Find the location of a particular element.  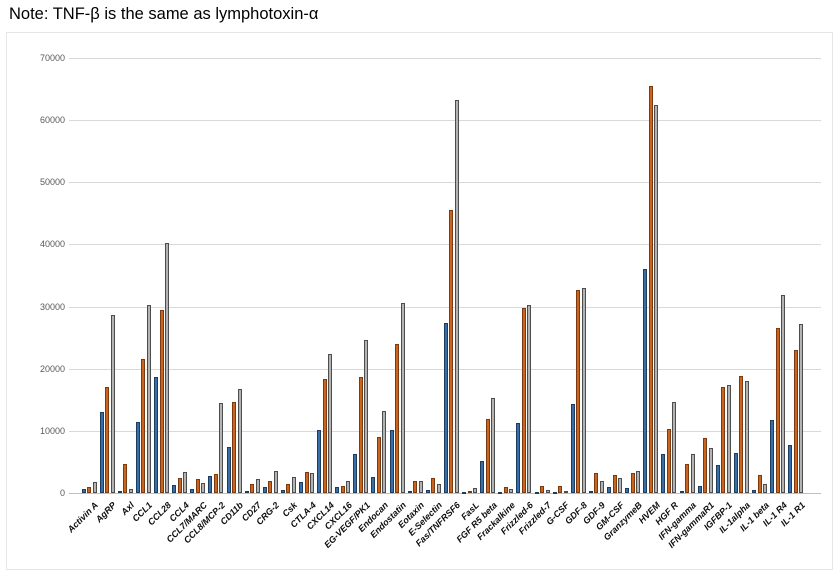

y-axis-tick-label: 20000 is located at coordinates (52, 368).